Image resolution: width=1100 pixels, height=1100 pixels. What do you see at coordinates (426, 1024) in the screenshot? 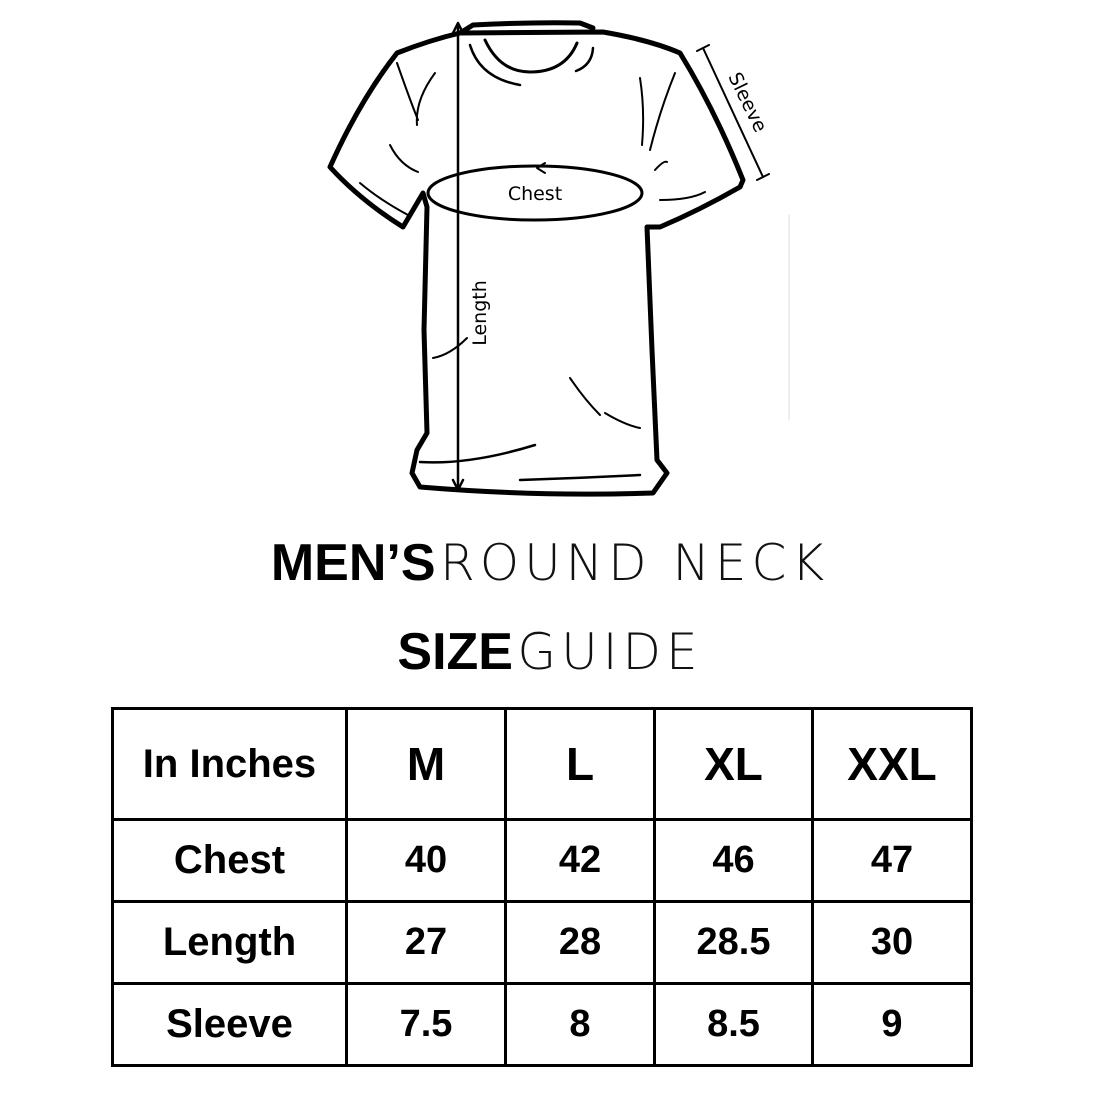
I see `table-cell: 7.5` at bounding box center [426, 1024].